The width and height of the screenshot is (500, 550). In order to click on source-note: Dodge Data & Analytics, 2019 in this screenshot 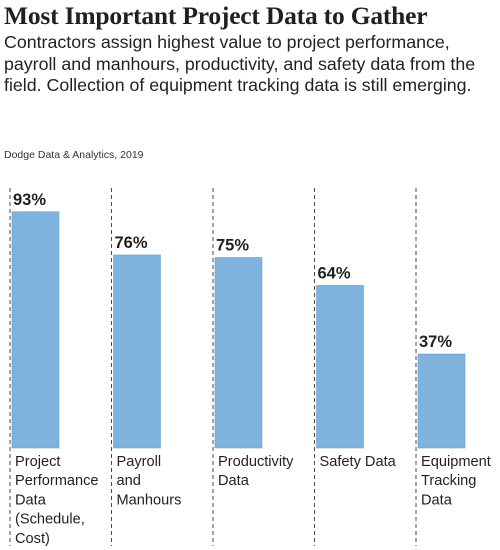, I will do `click(74, 155)`.